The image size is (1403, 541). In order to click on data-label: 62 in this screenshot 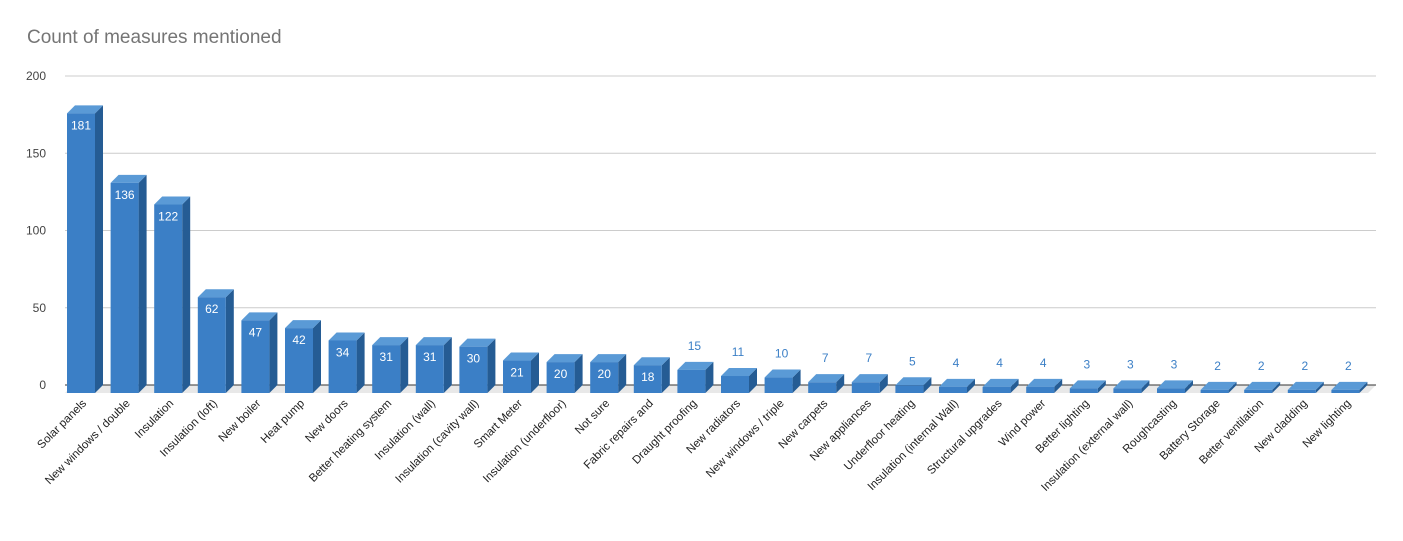, I will do `click(212, 309)`.